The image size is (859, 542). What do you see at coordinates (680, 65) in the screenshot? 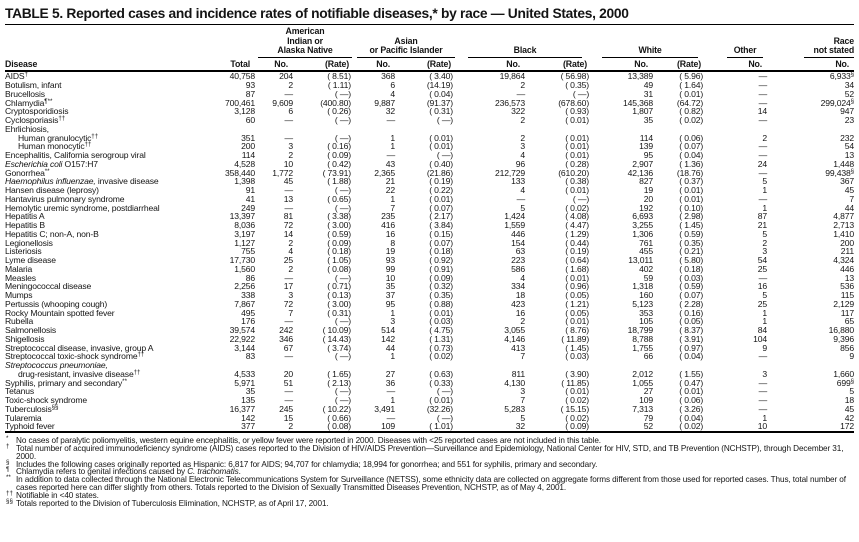
I see `header-white-rate: (Rate)` at bounding box center [680, 65].